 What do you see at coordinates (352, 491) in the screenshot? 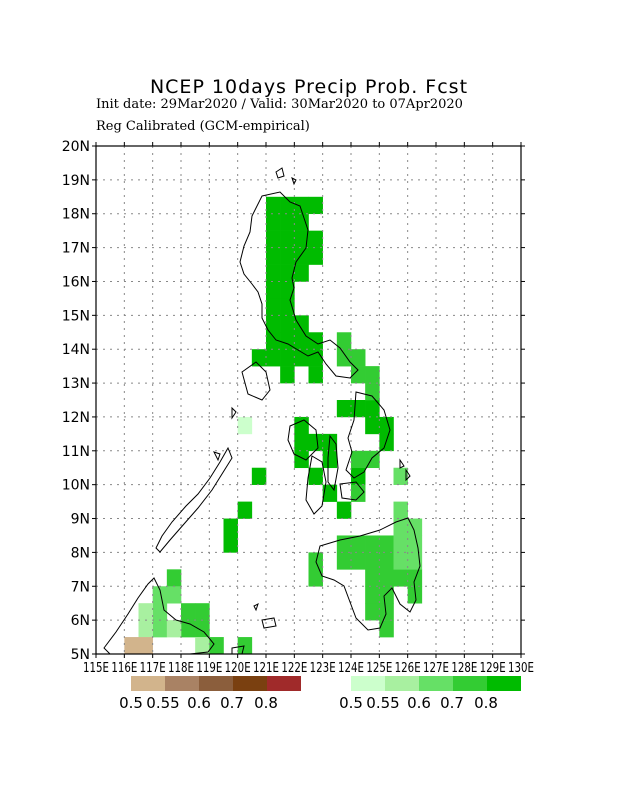
I see `coastline-bohol` at bounding box center [352, 491].